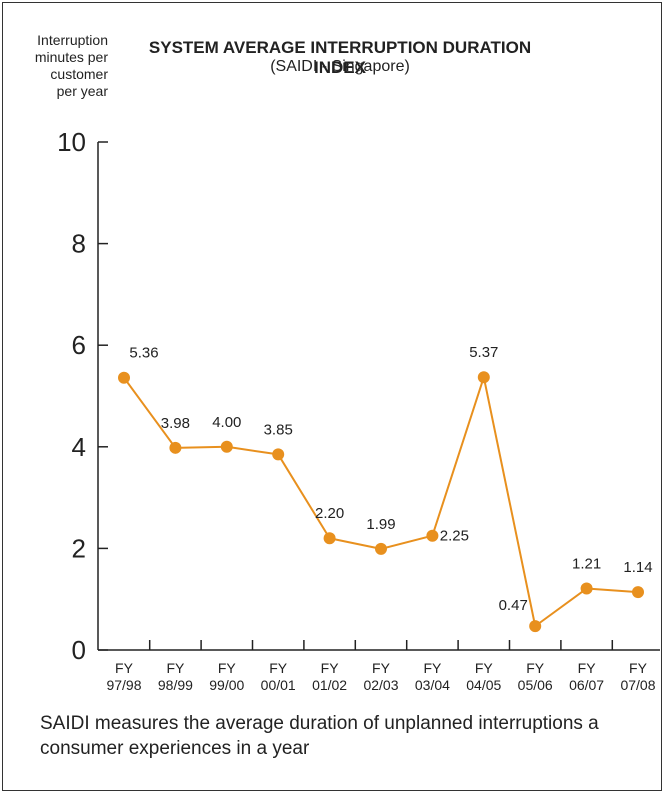  What do you see at coordinates (79, 447) in the screenshot?
I see `y-tick-label: 4` at bounding box center [79, 447].